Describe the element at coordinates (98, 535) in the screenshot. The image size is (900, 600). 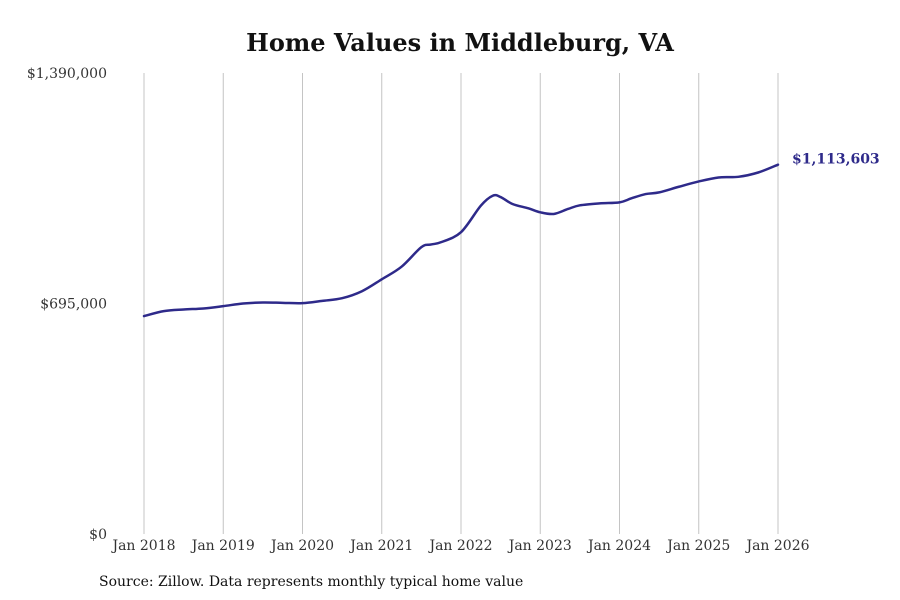
I see `y-tick-label-0: $0` at that location.